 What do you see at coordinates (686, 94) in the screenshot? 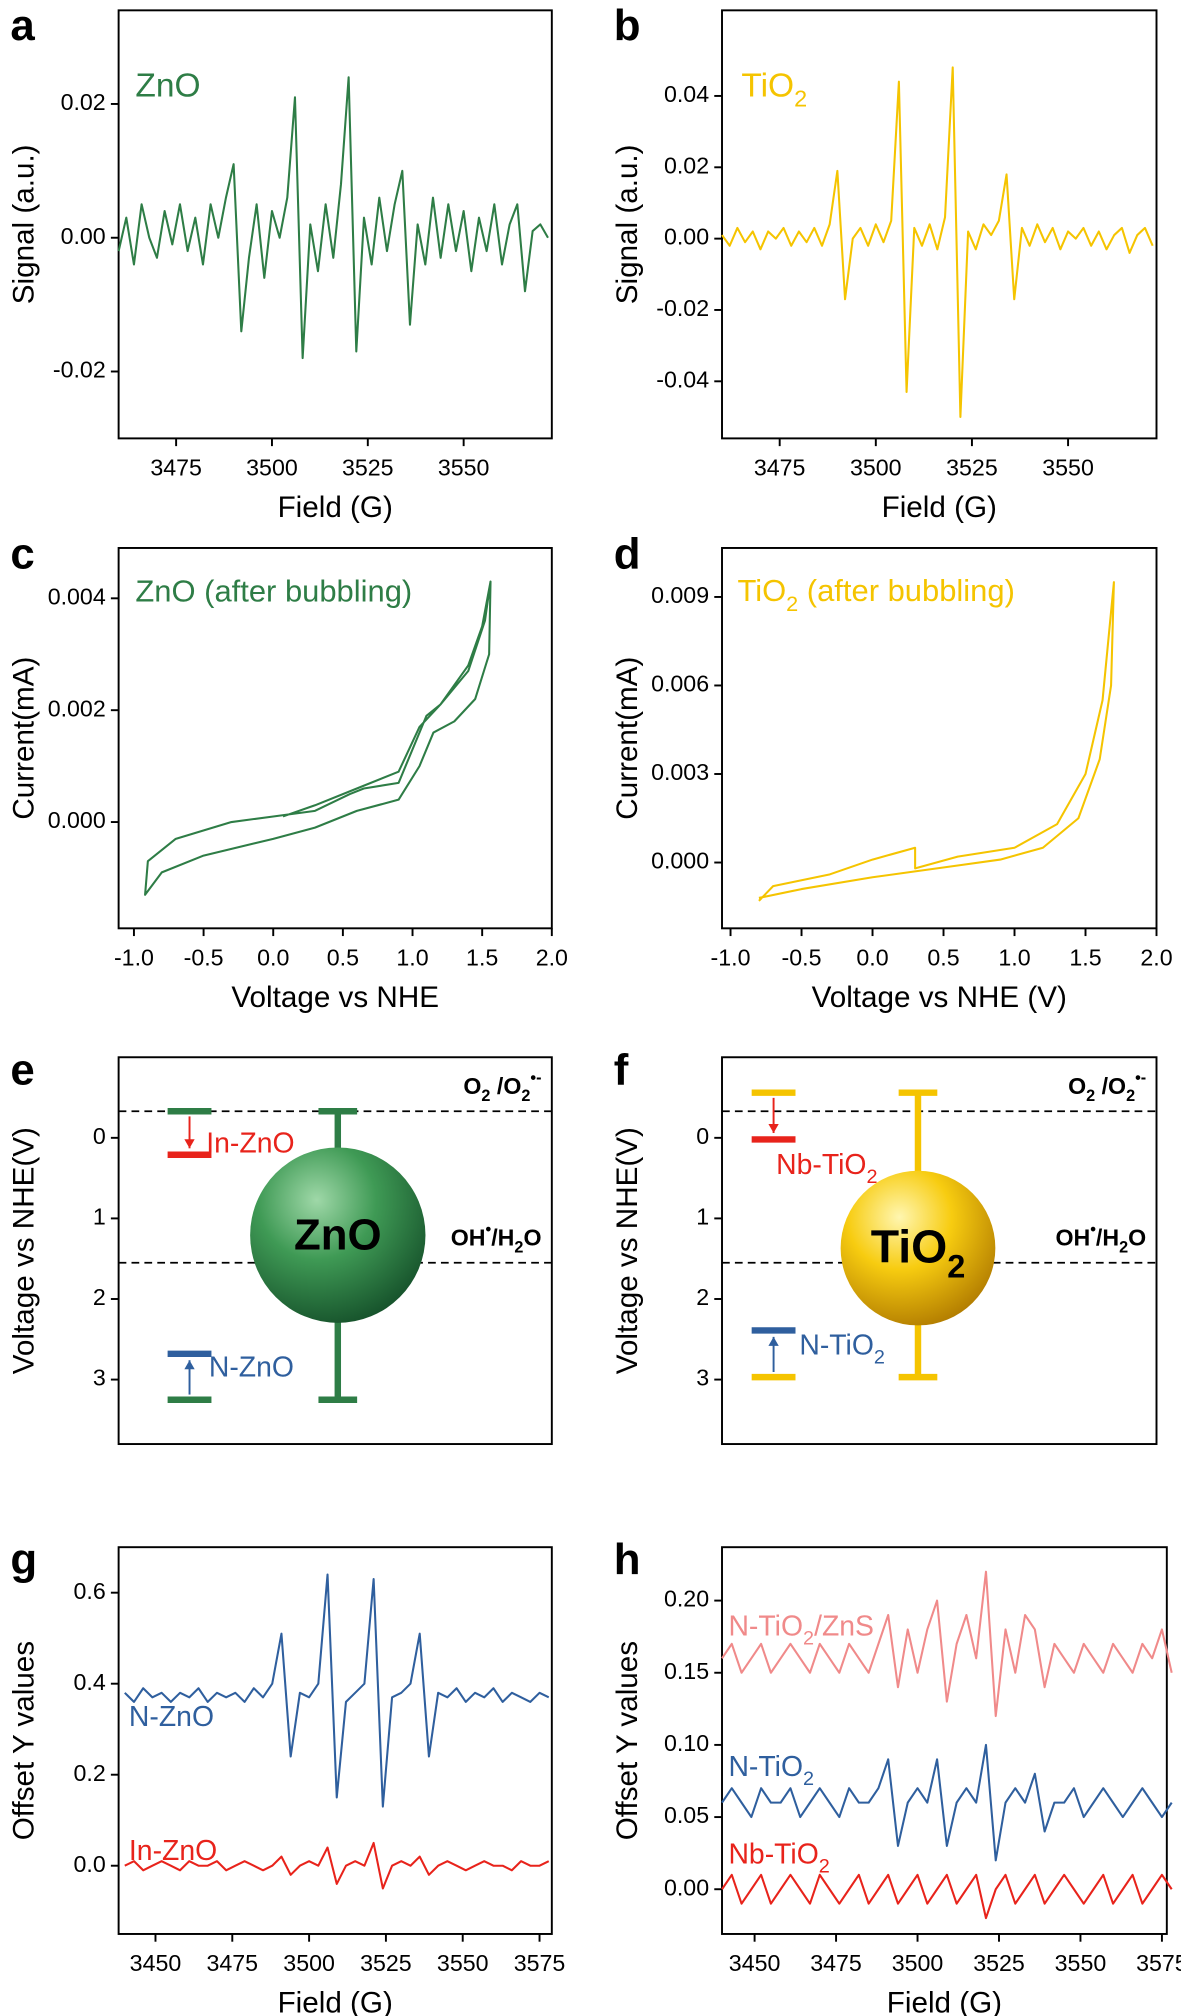
I see `y-tick-label: 0.04` at bounding box center [686, 94].